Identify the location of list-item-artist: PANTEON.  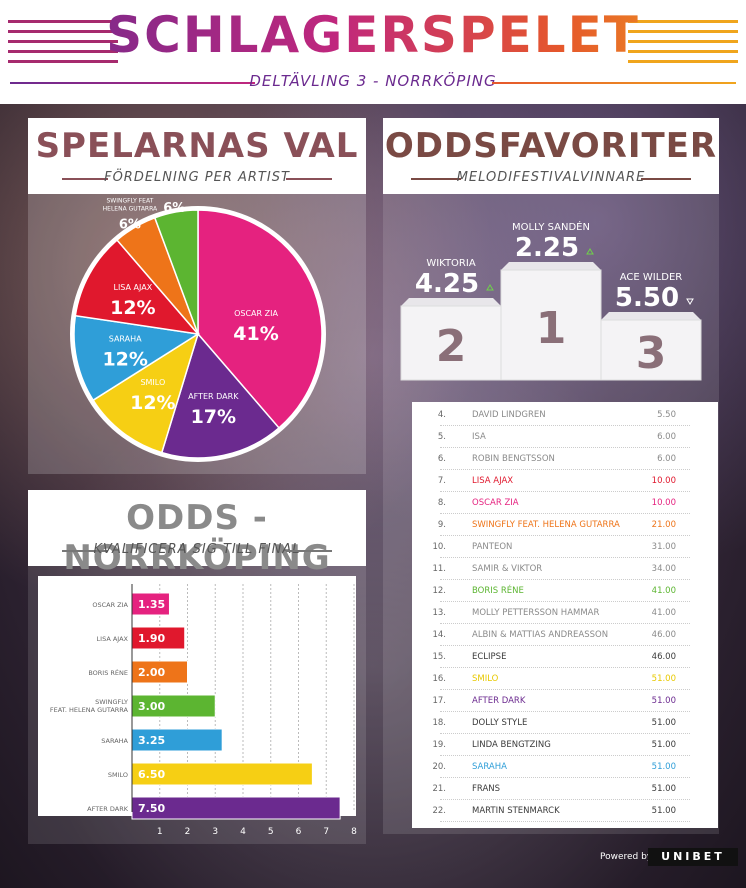
(492, 547).